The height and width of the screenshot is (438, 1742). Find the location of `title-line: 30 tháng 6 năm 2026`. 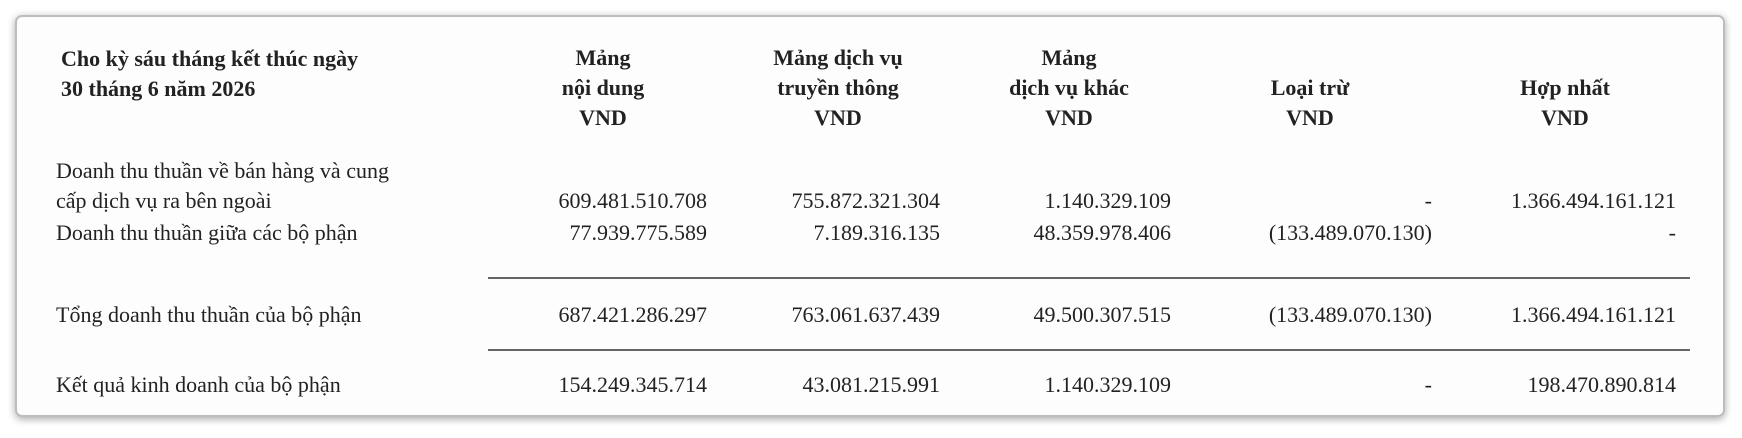

title-line: 30 tháng 6 năm 2026 is located at coordinates (158, 88).